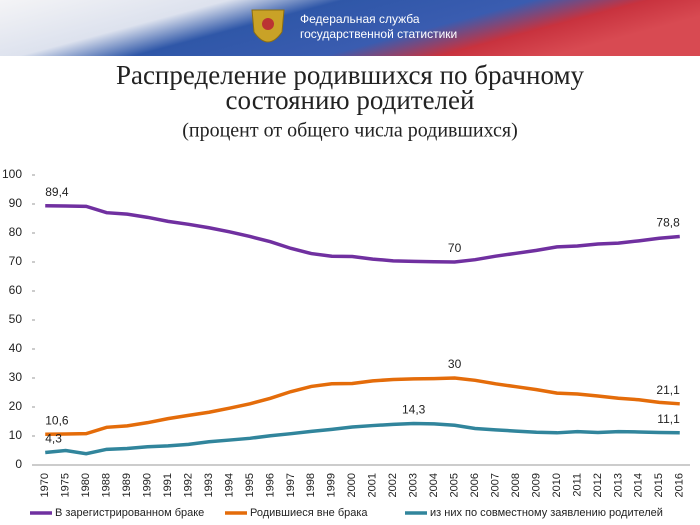 The width and height of the screenshot is (700, 525). Describe the element at coordinates (668, 419) in the screenshot. I see `data-label: 11,1` at that location.